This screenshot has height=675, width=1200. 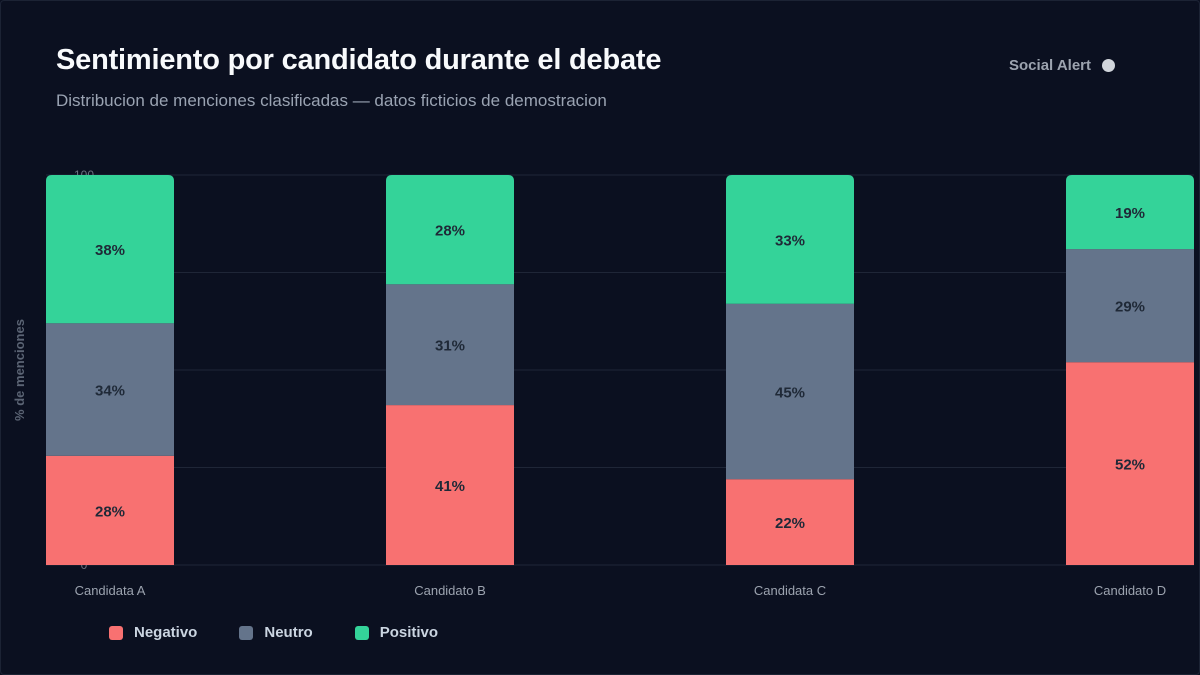 I want to click on data-label: 29%, so click(x=1130, y=307).